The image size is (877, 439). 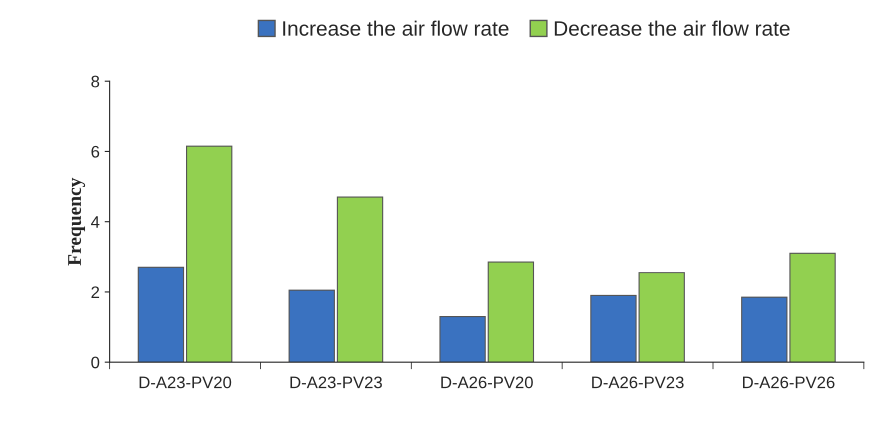 What do you see at coordinates (95, 152) in the screenshot?
I see `y-tick-label: 6` at bounding box center [95, 152].